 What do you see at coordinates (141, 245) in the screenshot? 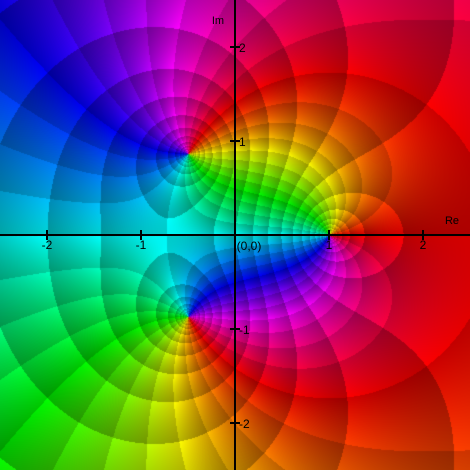
I see `x-tick-label: -1` at bounding box center [141, 245].